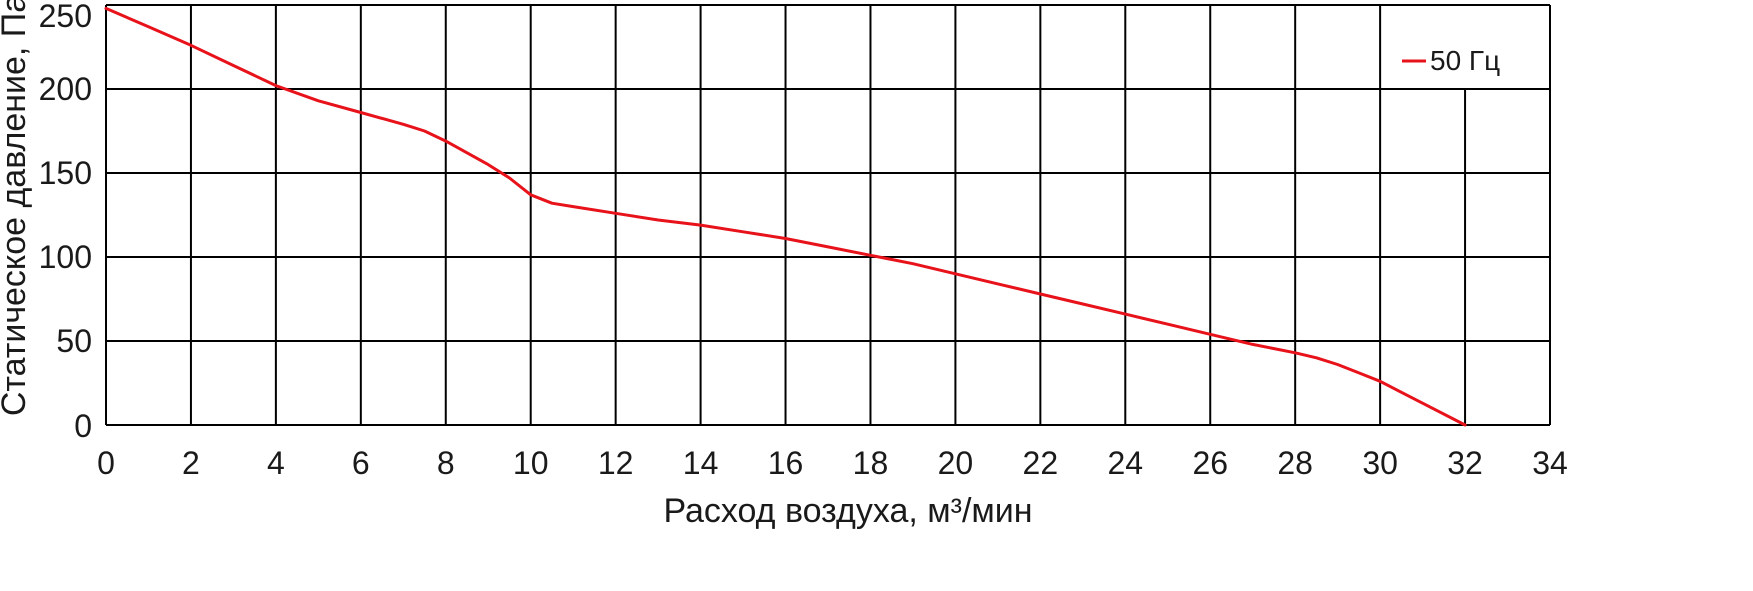 The height and width of the screenshot is (591, 1753). I want to click on x-tick-label: 16, so click(786, 463).